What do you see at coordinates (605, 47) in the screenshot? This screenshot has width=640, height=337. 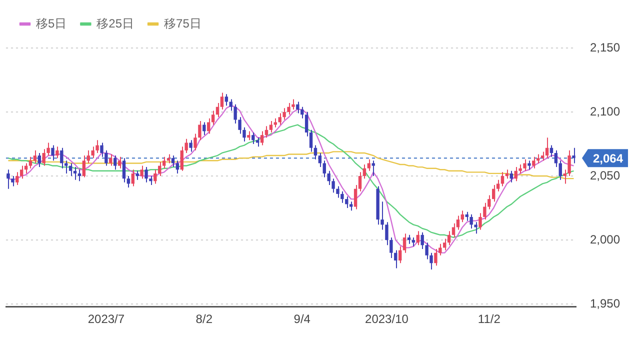 I see `y-tick-label: 2,150` at bounding box center [605, 47].